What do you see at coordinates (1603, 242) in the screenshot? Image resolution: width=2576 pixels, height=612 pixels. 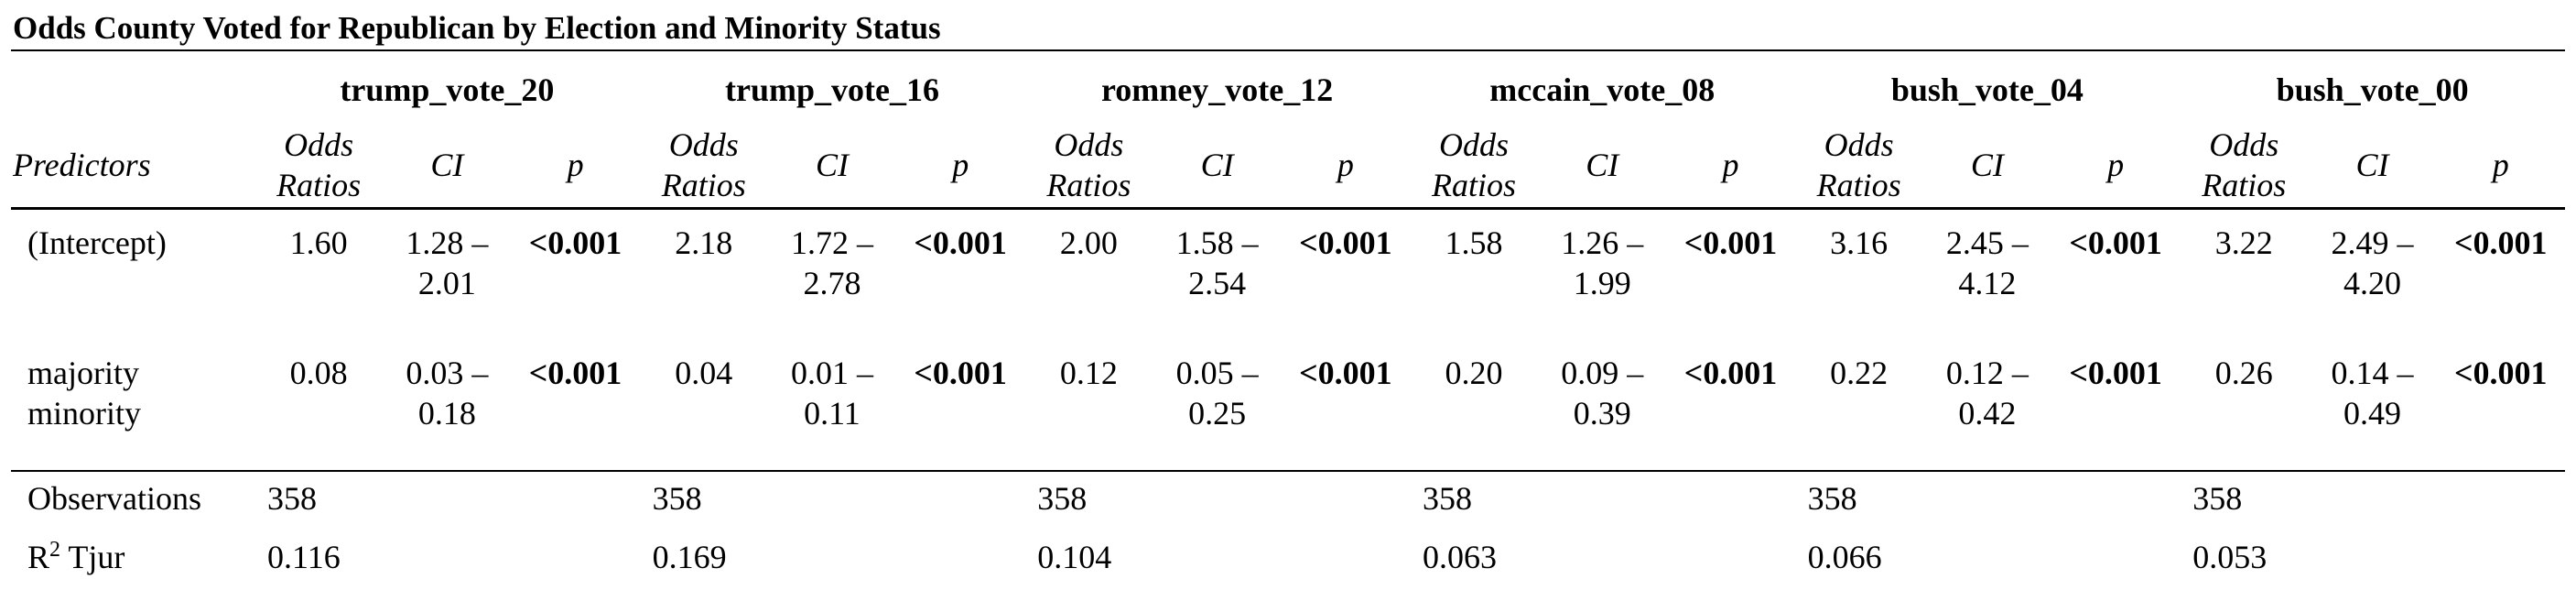 I see `ci-lower: 1.26 –` at bounding box center [1603, 242].